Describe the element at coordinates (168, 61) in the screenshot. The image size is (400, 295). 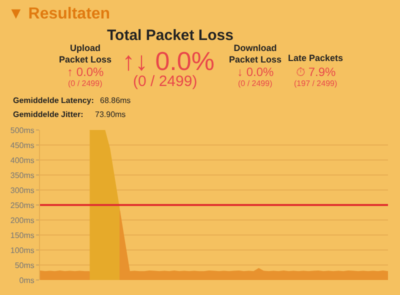
I see `text: ↑↓ 0.0%` at that location.